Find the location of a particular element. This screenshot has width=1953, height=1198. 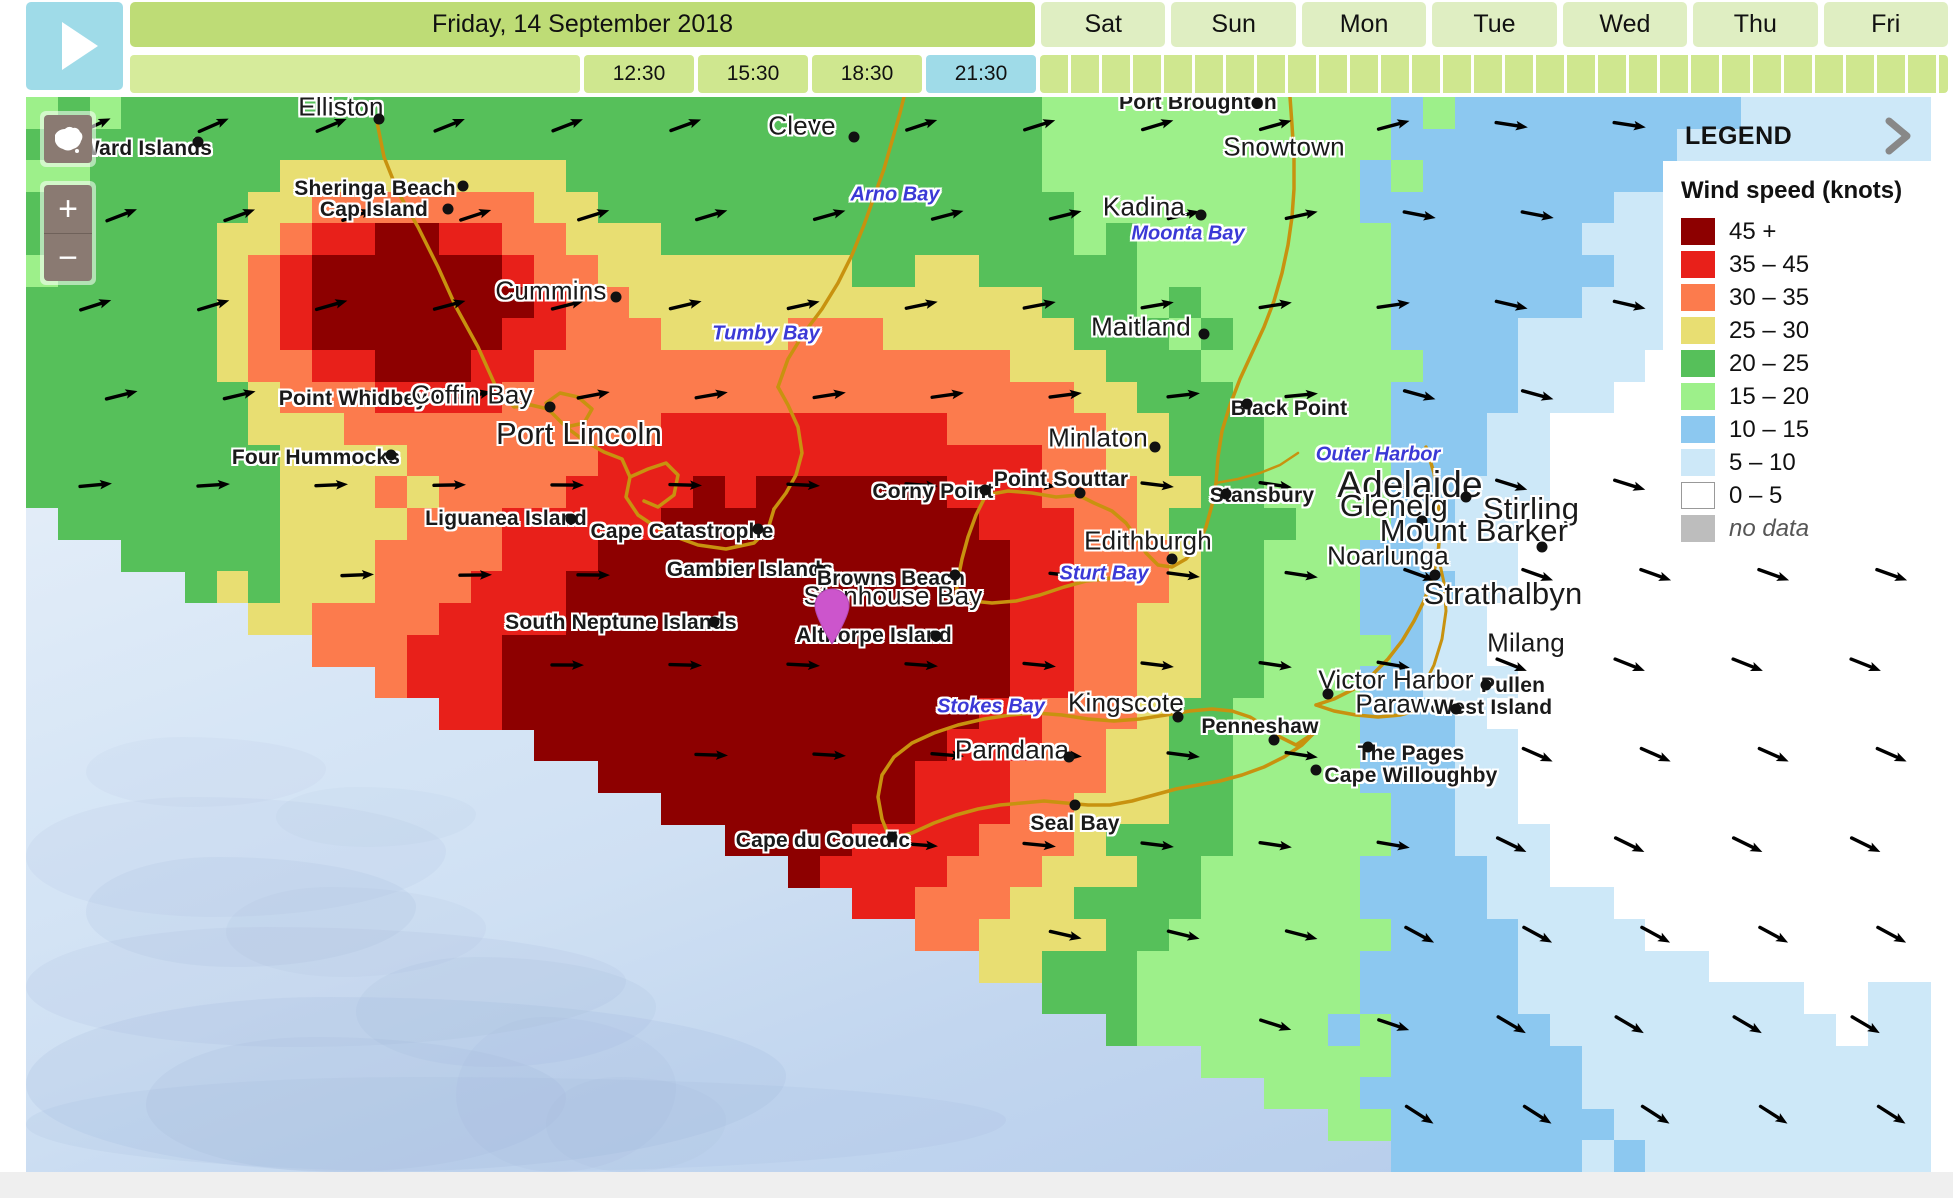

zoom-out-button: − is located at coordinates (68, 257).